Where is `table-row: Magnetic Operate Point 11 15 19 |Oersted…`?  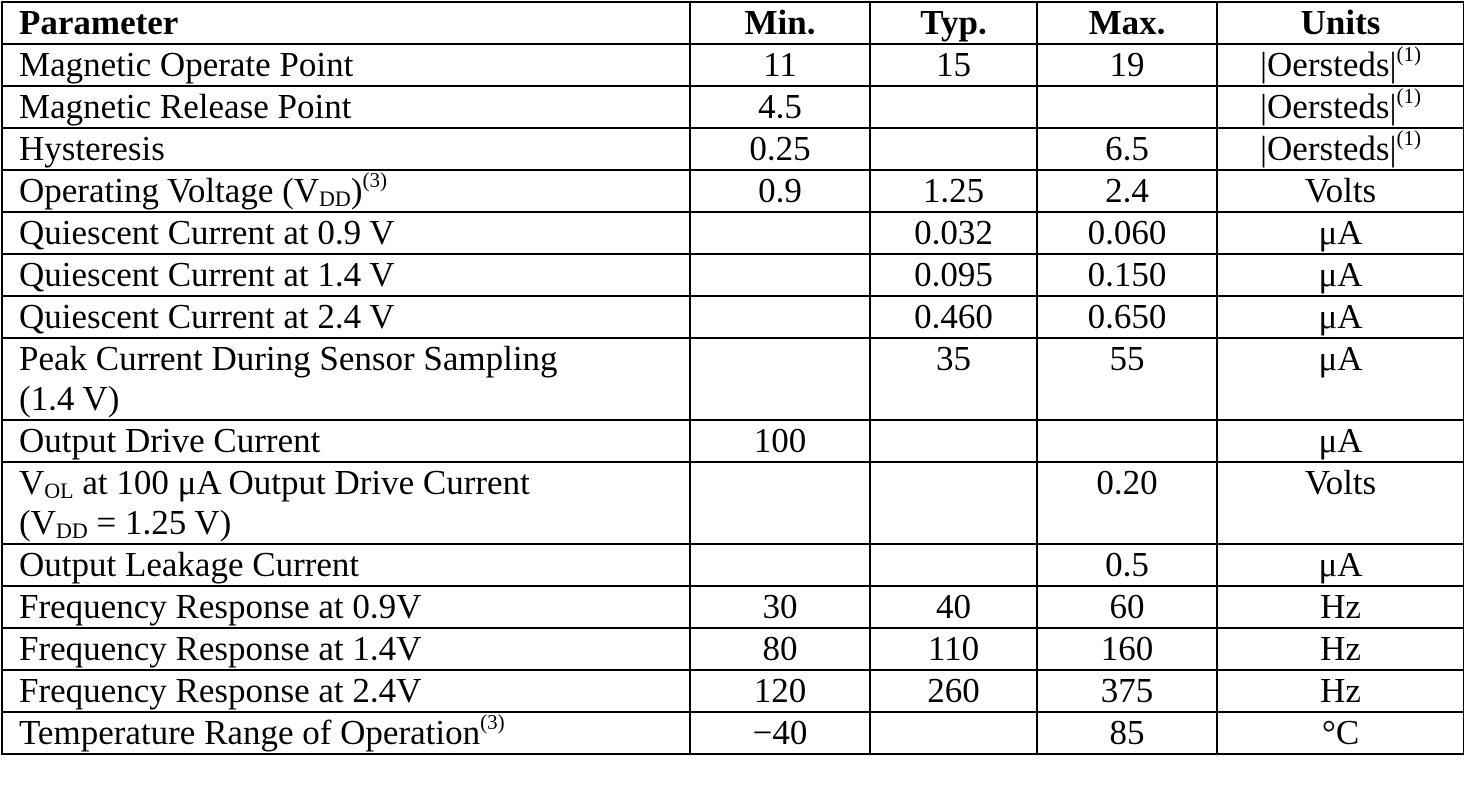
table-row: Magnetic Operate Point 11 15 19 |Oersted… is located at coordinates (732, 65).